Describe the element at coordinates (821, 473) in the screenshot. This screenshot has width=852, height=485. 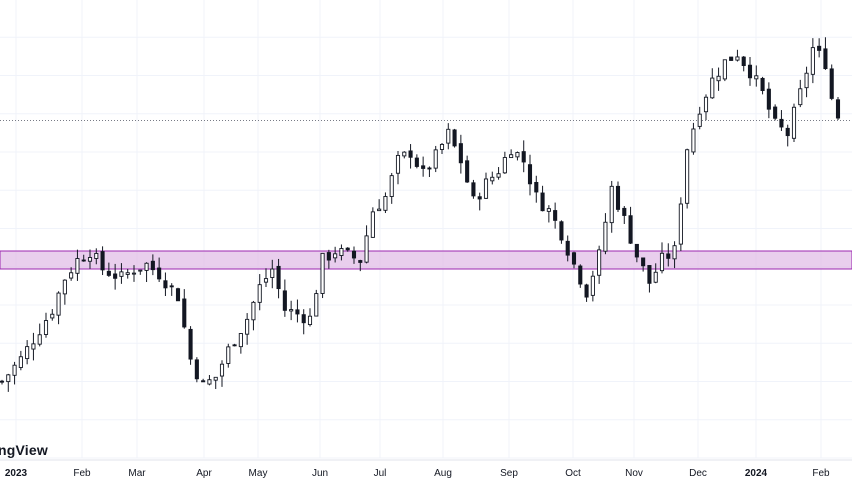
I see `x-tick-label: Feb` at that location.